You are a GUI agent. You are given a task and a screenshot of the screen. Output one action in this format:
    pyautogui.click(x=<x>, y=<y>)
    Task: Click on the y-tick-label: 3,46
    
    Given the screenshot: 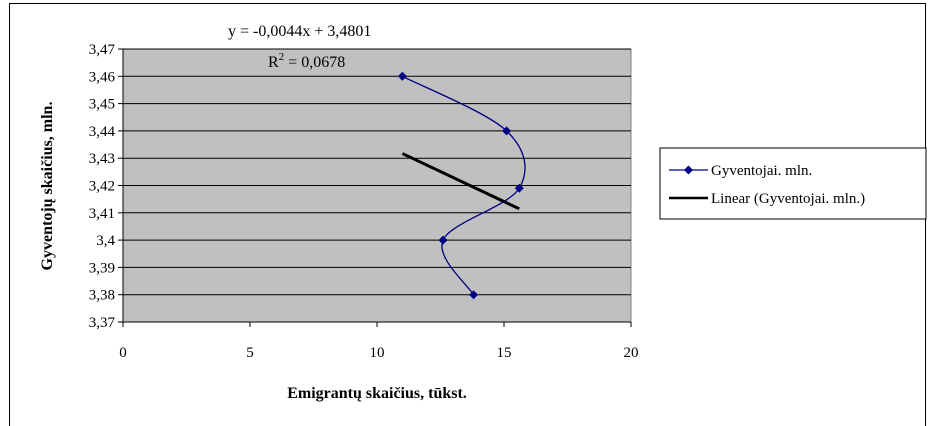 What is the action you would take?
    pyautogui.click(x=102, y=77)
    